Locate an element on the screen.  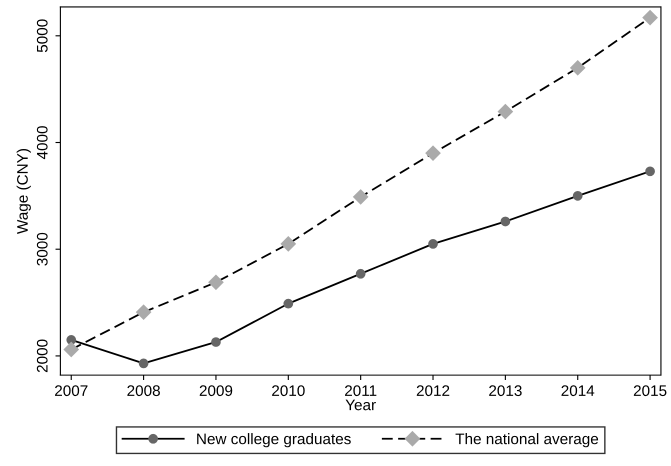
x-tick-label: 2010 is located at coordinates (288, 390).